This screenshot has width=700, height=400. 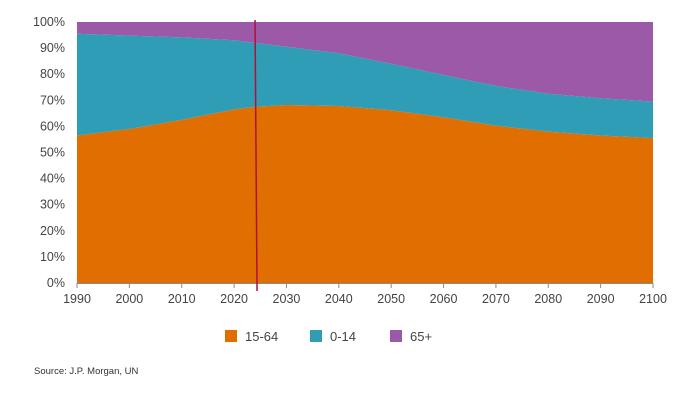 I want to click on x-tick-label: 2000, so click(x=129, y=299).